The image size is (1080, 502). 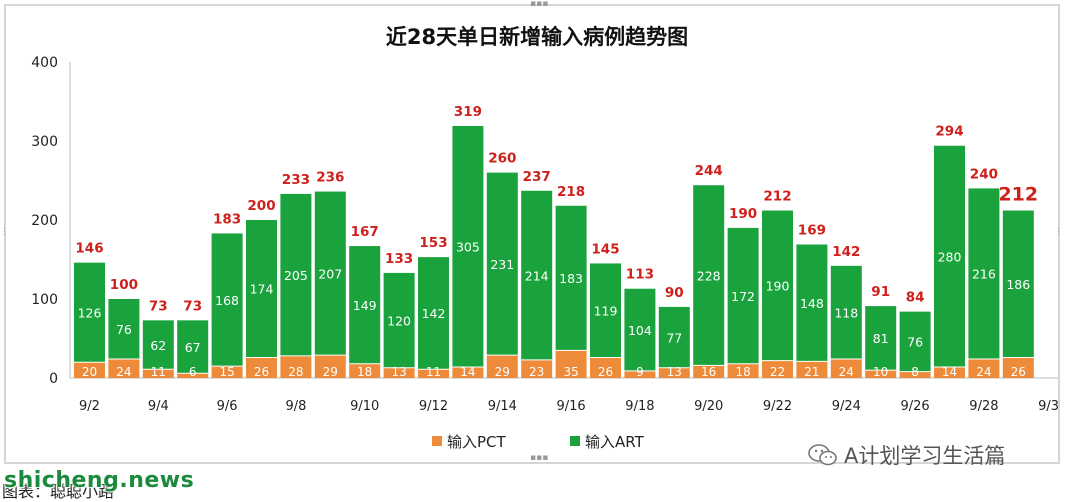 I want to click on x-tick-label: 9/6, so click(x=227, y=406).